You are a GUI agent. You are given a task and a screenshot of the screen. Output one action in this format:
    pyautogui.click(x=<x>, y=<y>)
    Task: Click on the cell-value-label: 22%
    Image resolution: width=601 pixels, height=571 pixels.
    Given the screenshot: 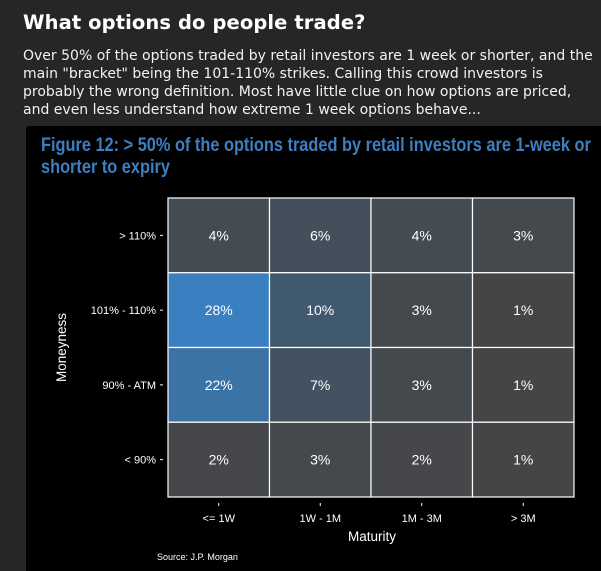 What is the action you would take?
    pyautogui.click(x=219, y=385)
    